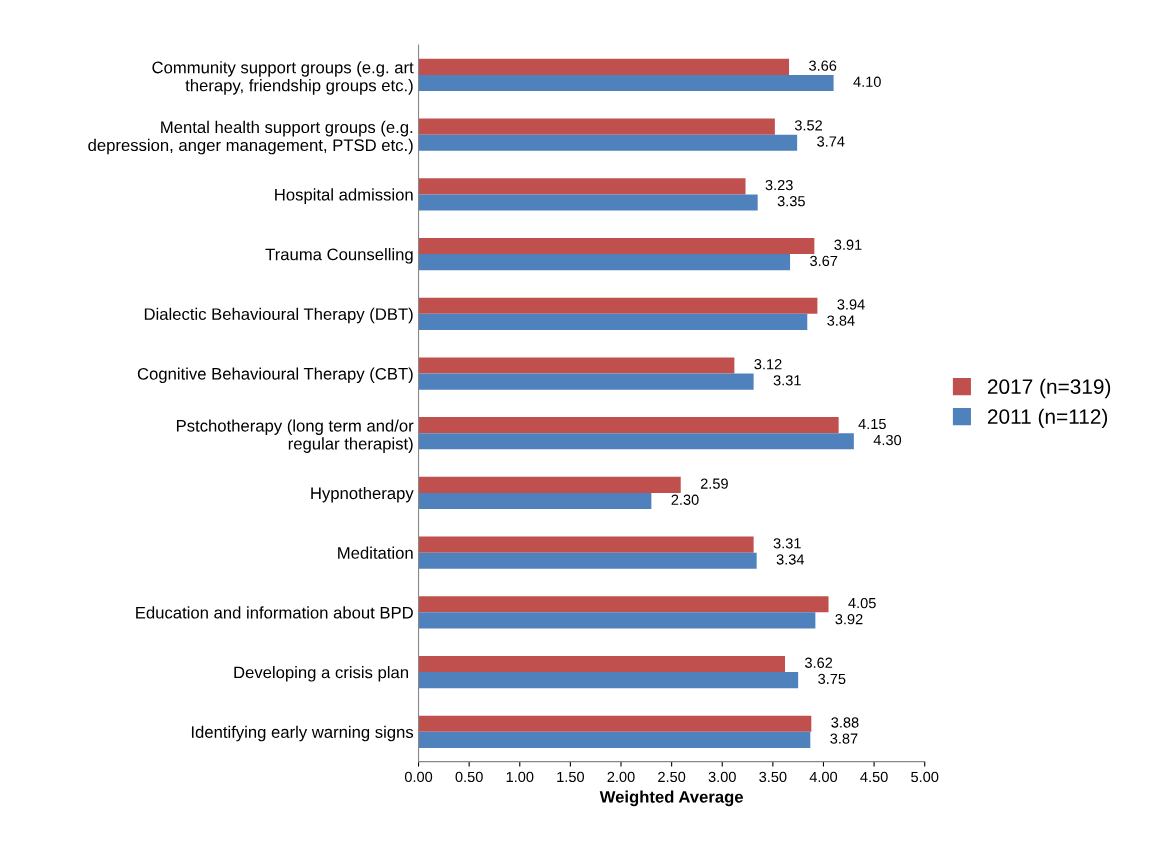 This screenshot has height=851, width=1153. I want to click on data-label: 3.92, so click(849, 619).